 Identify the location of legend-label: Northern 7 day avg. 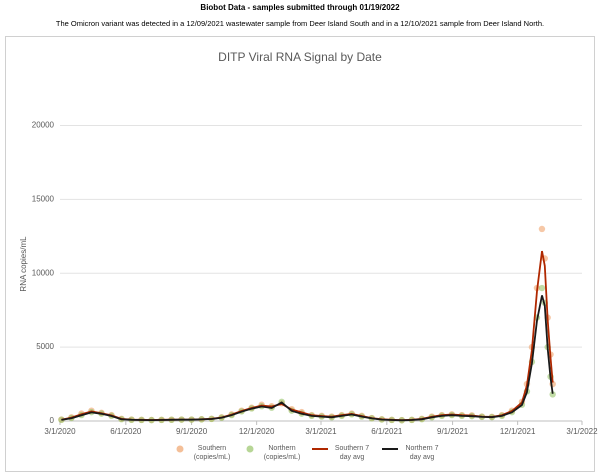
(422, 453).